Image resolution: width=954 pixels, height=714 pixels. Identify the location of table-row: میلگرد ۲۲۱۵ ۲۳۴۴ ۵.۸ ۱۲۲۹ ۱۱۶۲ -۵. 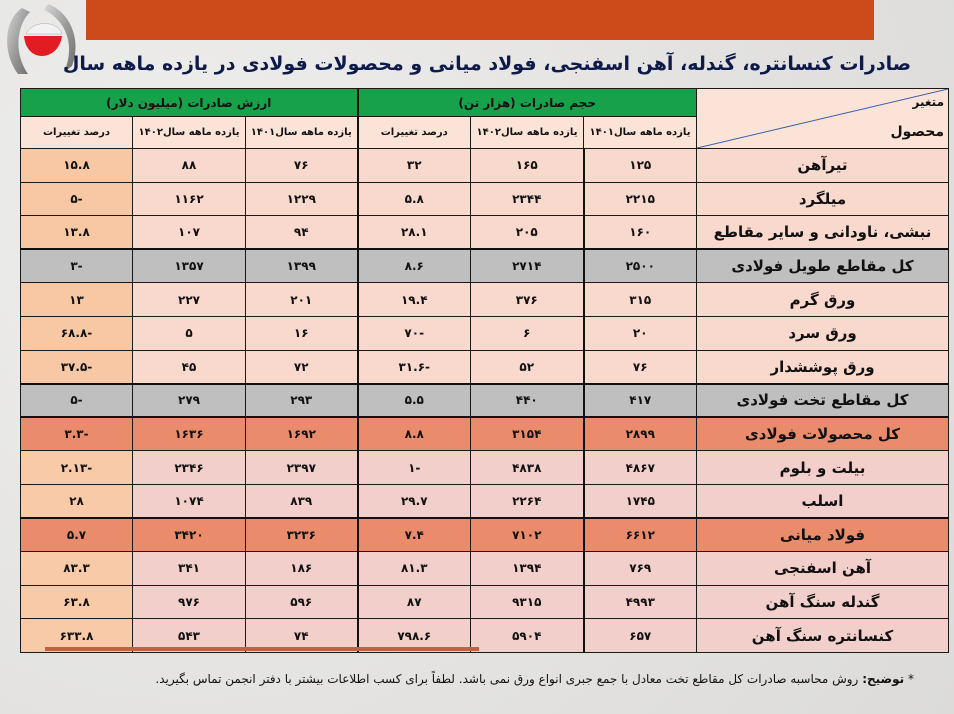
(484, 199).